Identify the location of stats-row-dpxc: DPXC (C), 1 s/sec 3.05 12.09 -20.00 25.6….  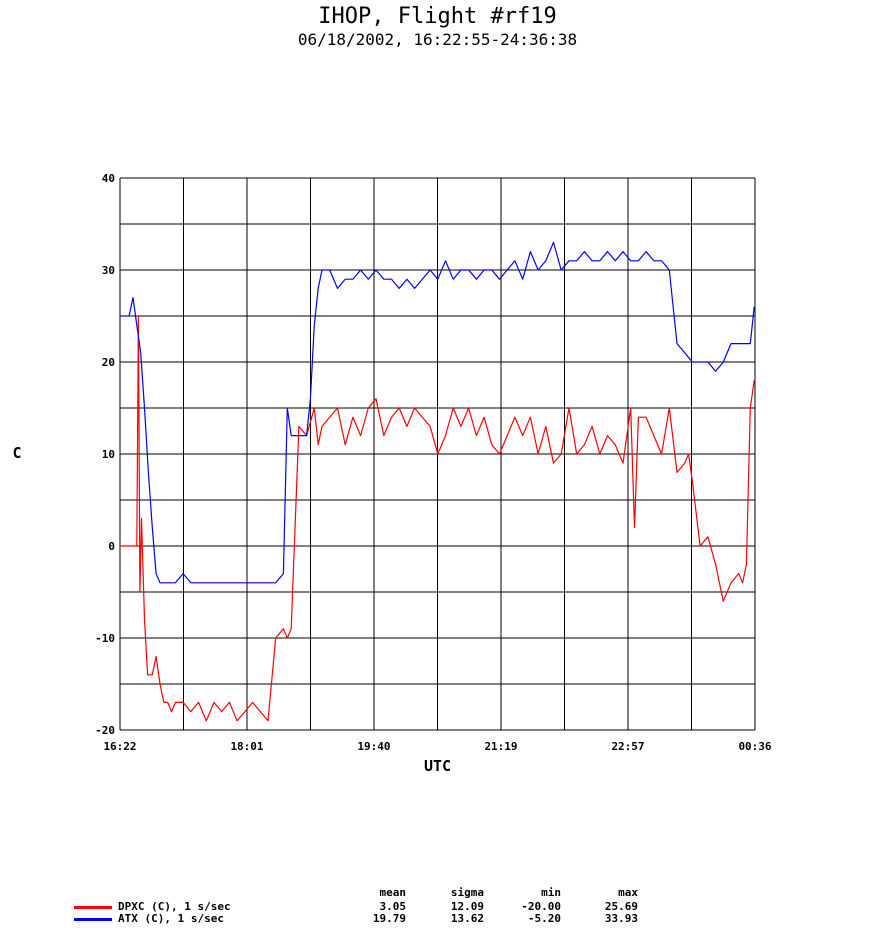
(437, 907).